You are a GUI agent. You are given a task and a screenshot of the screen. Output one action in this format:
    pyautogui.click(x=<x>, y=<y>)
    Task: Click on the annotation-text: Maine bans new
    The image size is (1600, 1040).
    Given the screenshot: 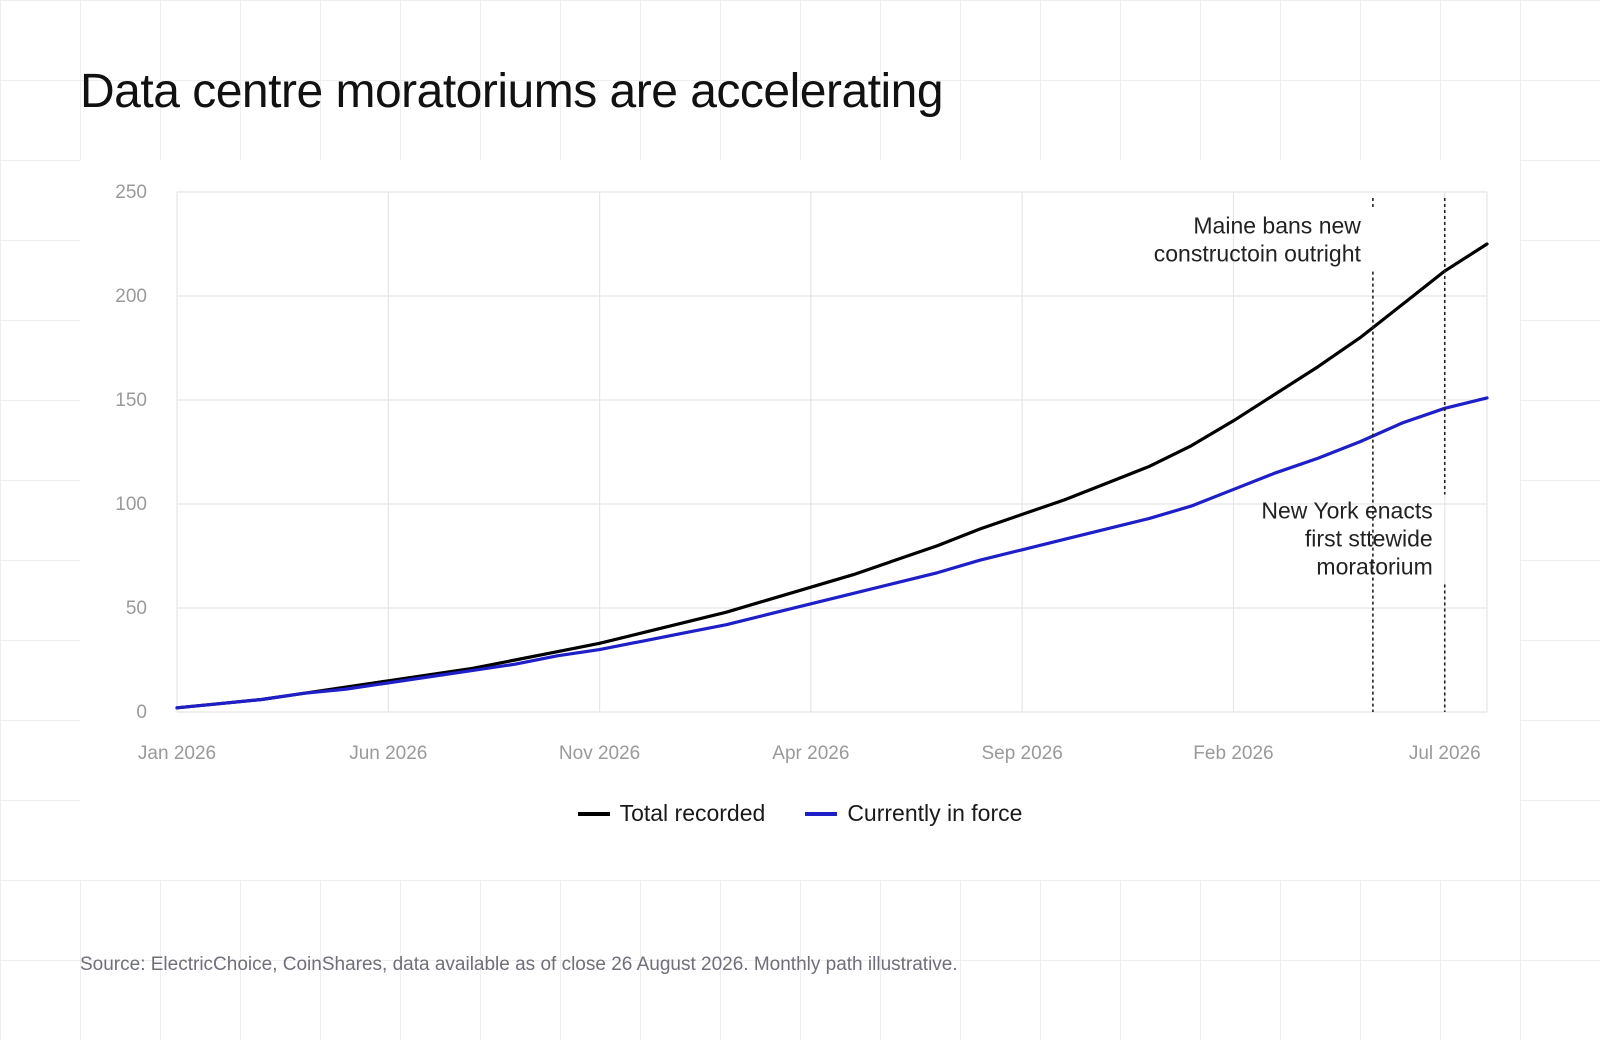 What is the action you would take?
    pyautogui.click(x=1277, y=226)
    